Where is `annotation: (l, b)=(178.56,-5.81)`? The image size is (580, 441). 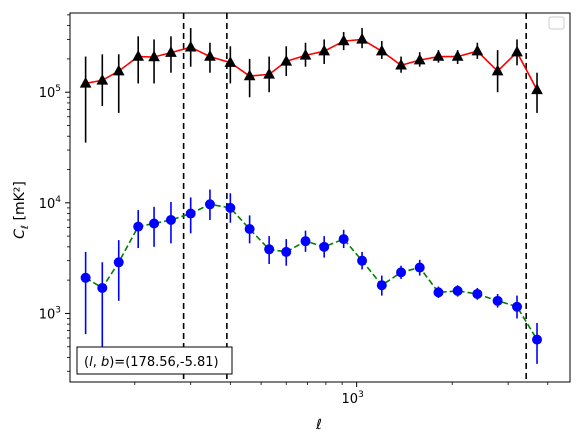 annotation: (l, b)=(178.56,-5.81) is located at coordinates (154, 360).